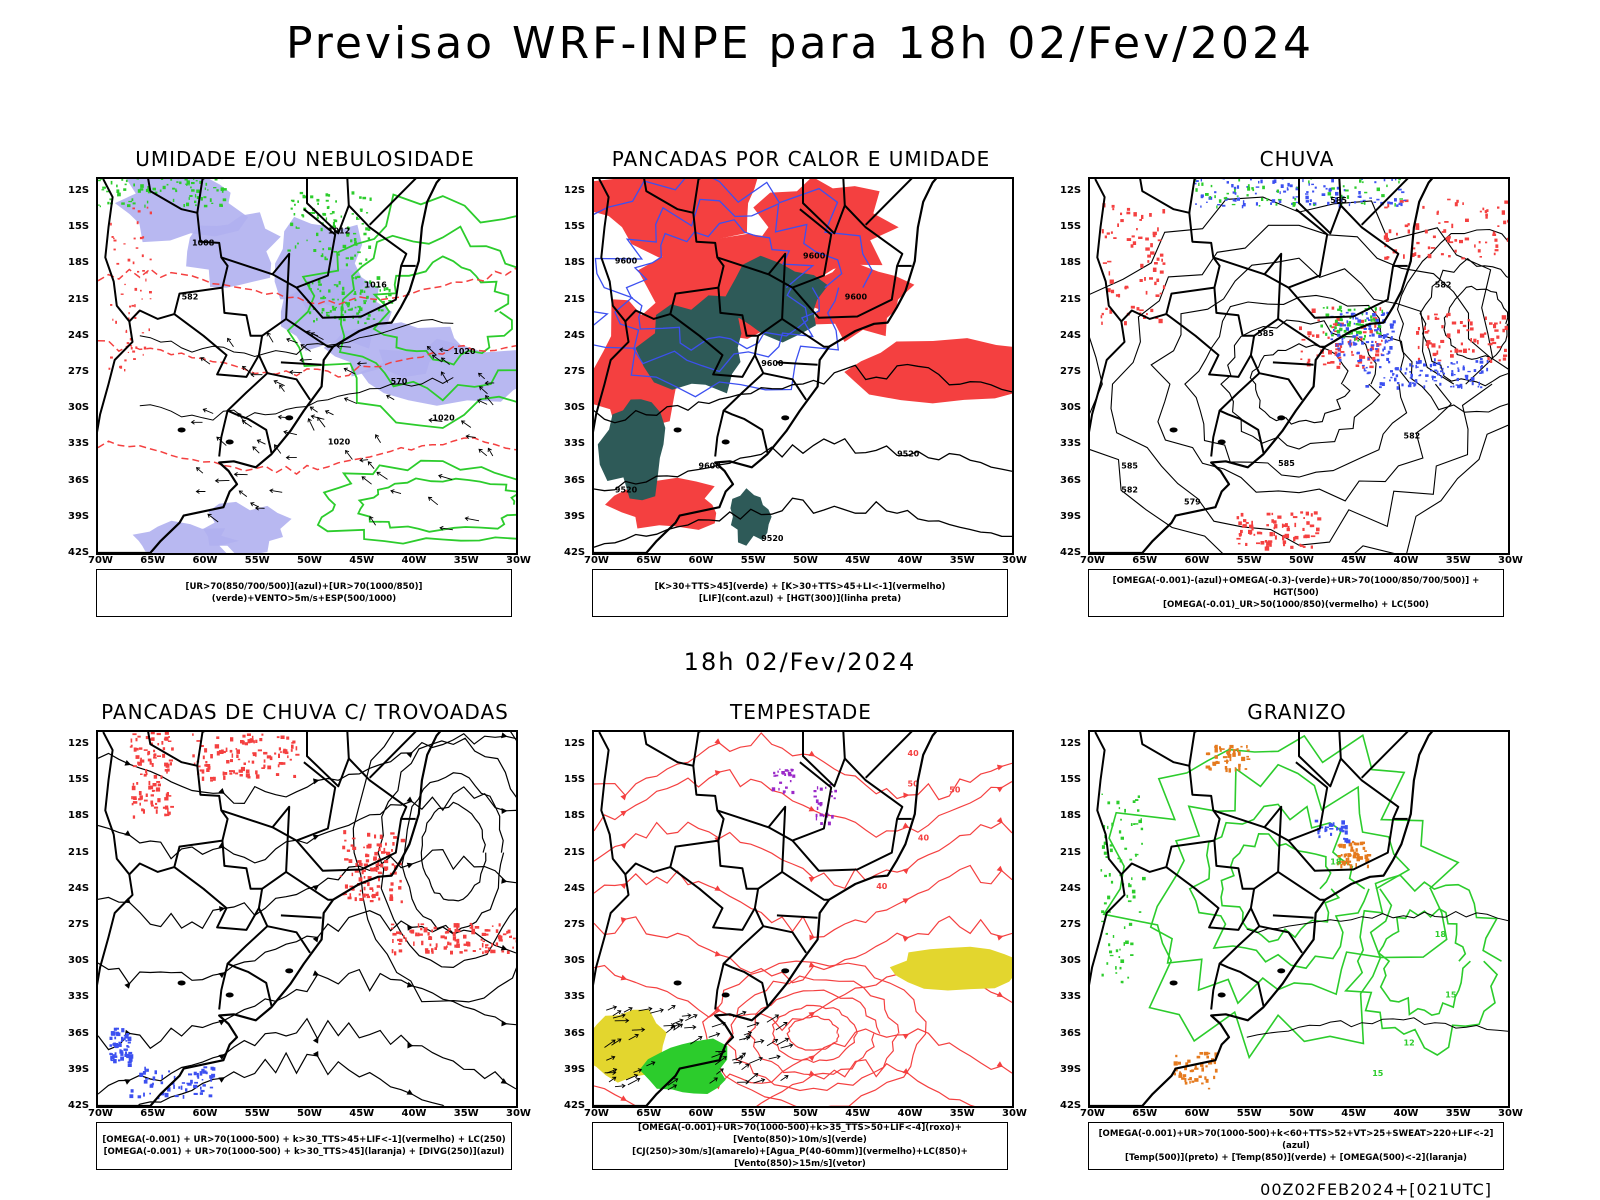 Image resolution: width=1600 pixels, height=1200 pixels. What do you see at coordinates (1145, 1113) in the screenshot?
I see `lon-tick-label: 65W` at bounding box center [1145, 1113].